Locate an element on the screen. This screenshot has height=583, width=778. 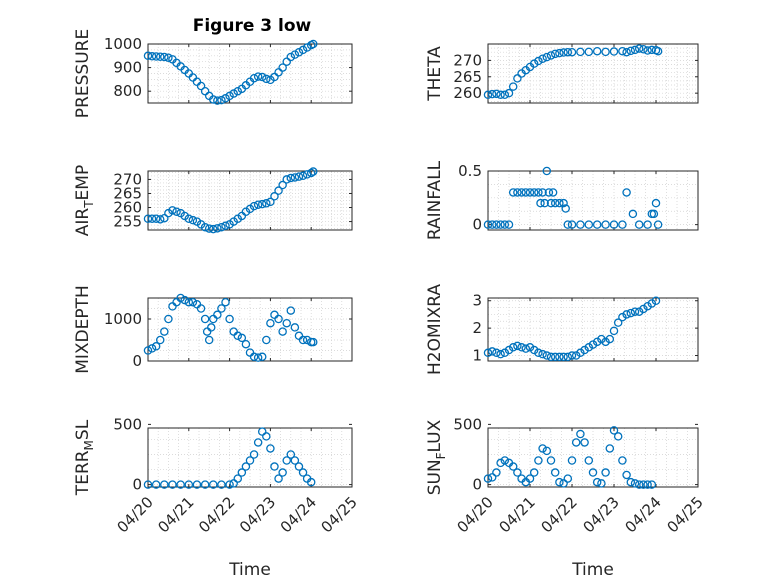
panel-6: 1 2 3 H2OMIXRA is located at coordinates (562, 329).